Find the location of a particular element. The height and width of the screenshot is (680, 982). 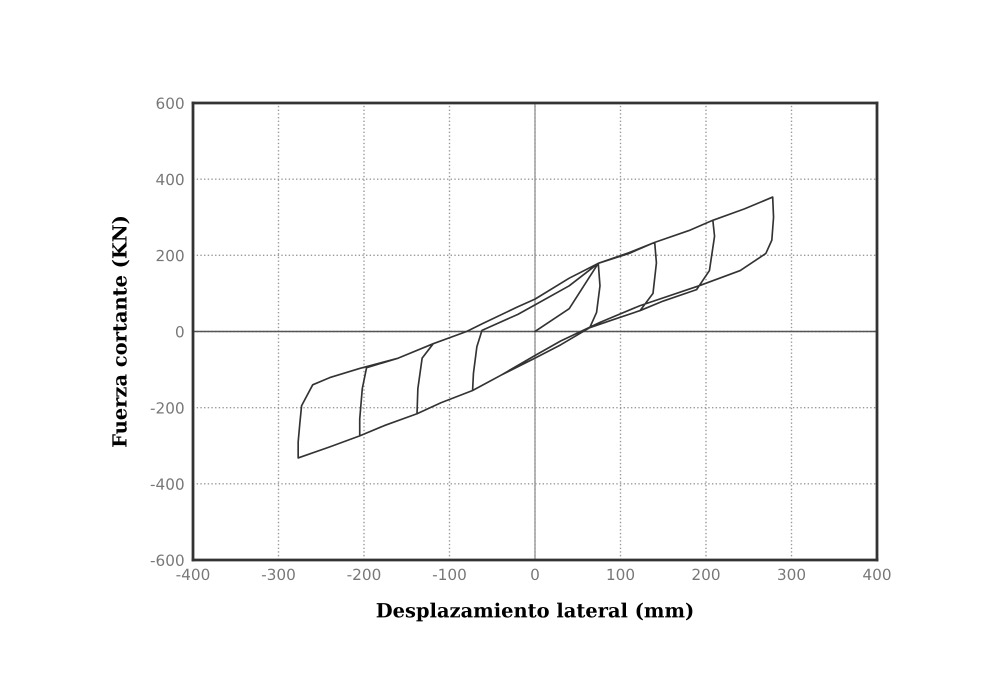

x-tick-label: -400 is located at coordinates (193, 574).